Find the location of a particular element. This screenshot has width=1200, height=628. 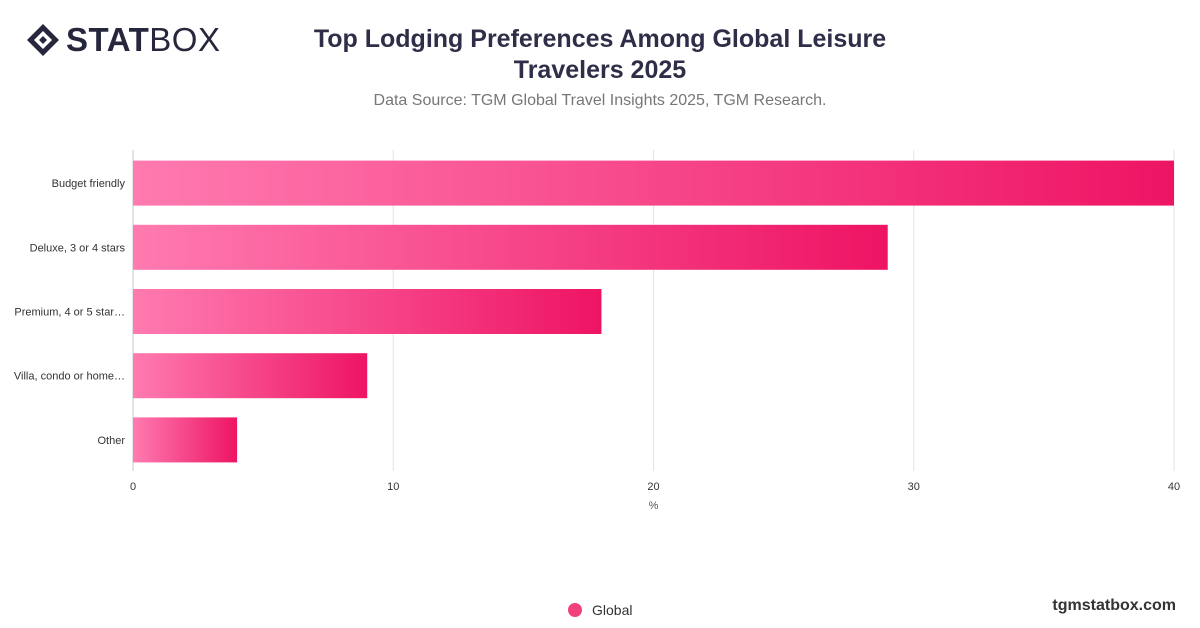

logo-text: STATBOX is located at coordinates (143, 40).